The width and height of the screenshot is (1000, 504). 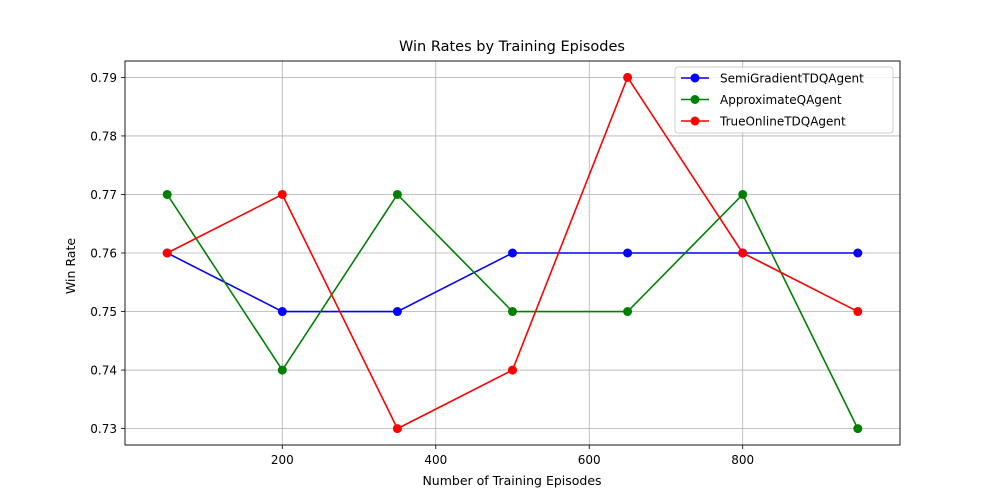 I want to click on legend-item: SemiGradientTDQAgent, so click(x=772, y=79).